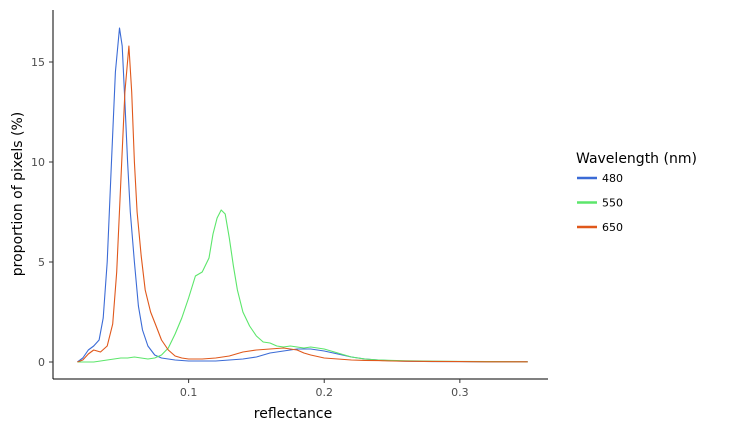 This screenshot has width=735, height=434. Describe the element at coordinates (38, 162) in the screenshot. I see `y-tick-label: 10` at that location.